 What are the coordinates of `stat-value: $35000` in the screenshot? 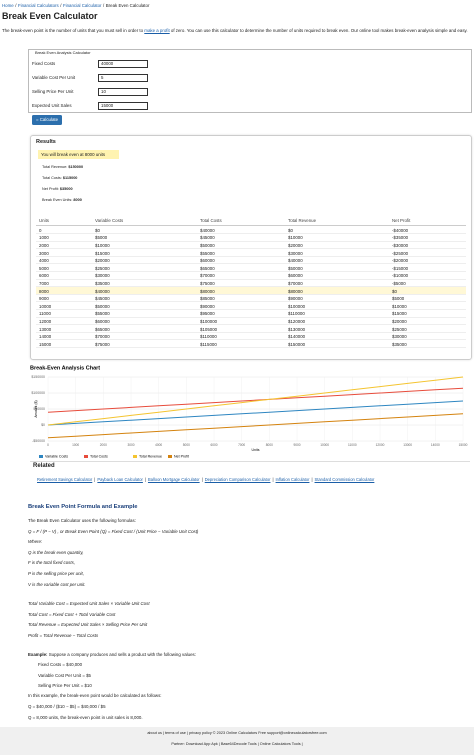 It's located at (66, 189).